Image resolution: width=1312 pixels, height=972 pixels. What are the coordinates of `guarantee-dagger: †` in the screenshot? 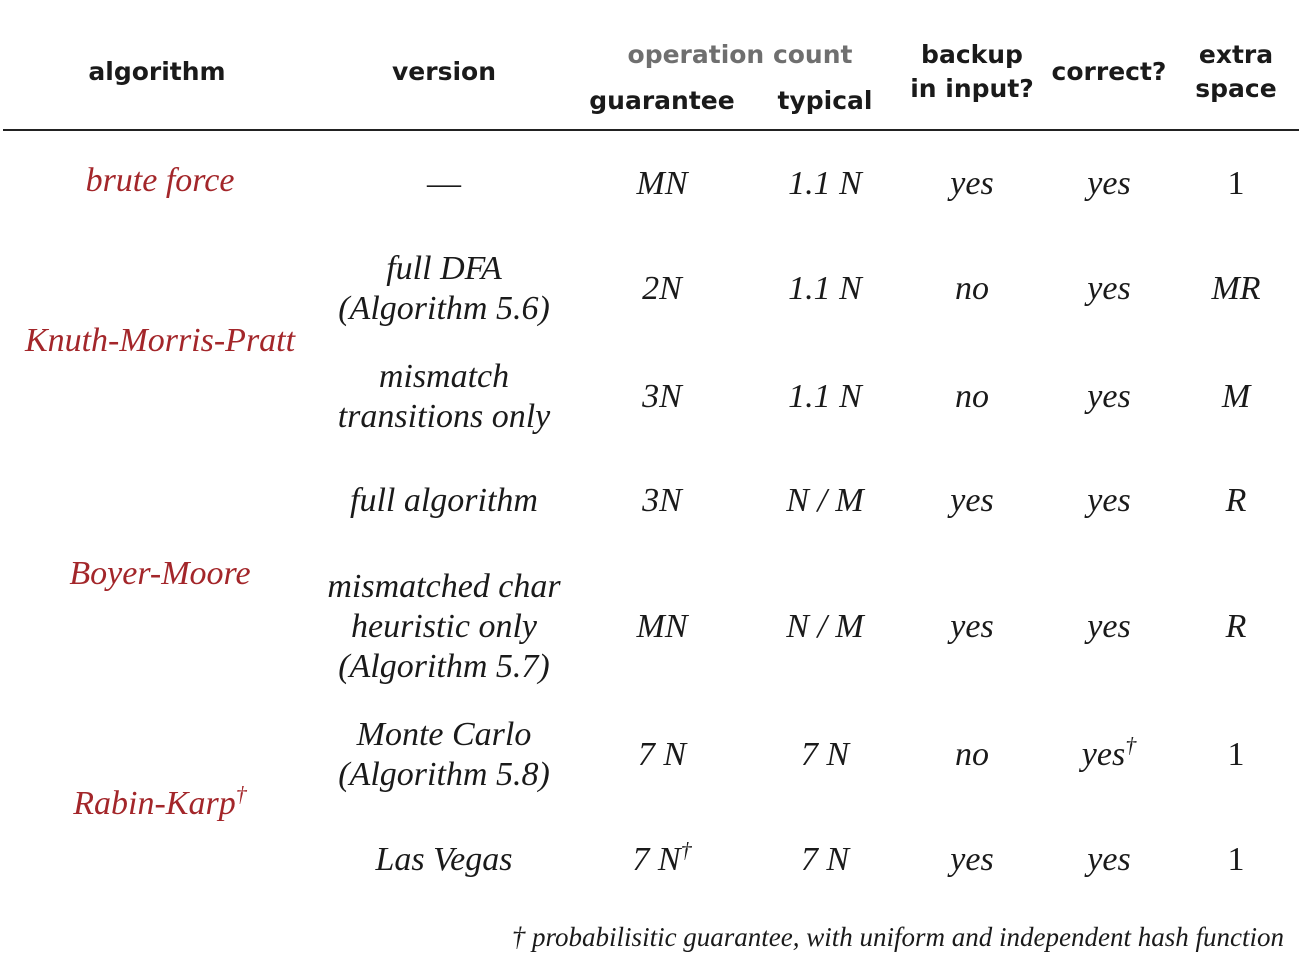 It's located at (686, 850).